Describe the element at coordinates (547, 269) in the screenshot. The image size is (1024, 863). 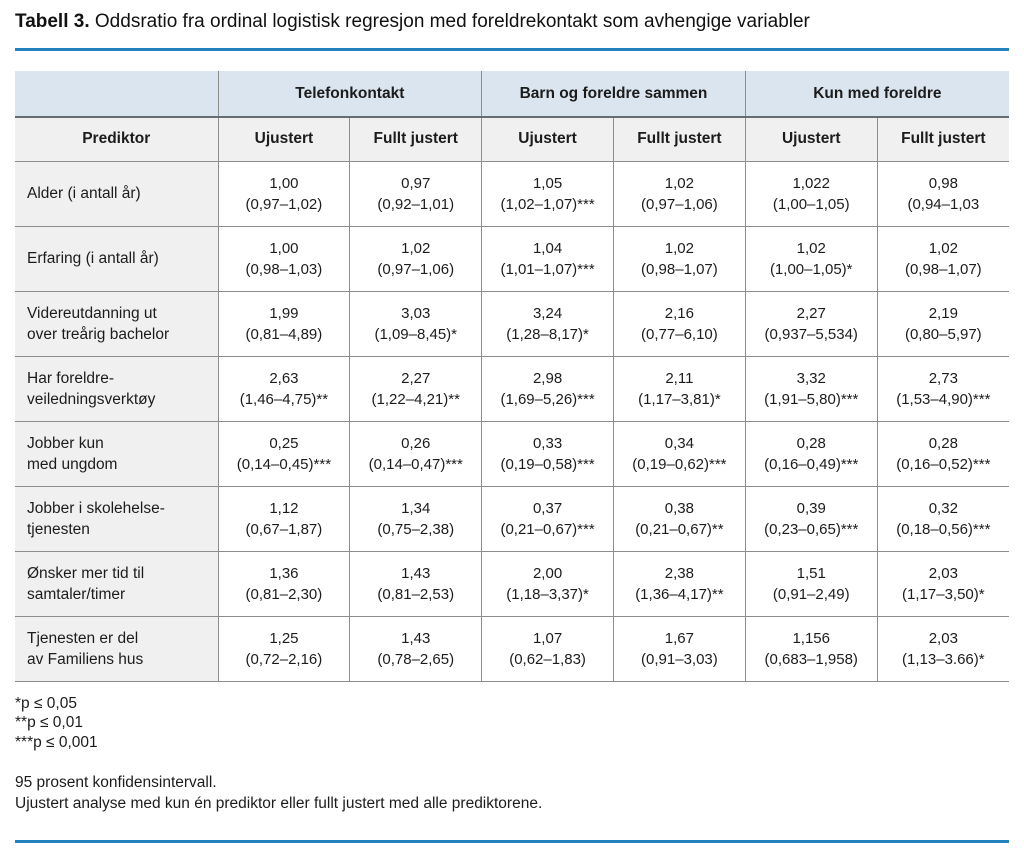
I see `confidence-interval: (1,01–1,07)***` at that location.